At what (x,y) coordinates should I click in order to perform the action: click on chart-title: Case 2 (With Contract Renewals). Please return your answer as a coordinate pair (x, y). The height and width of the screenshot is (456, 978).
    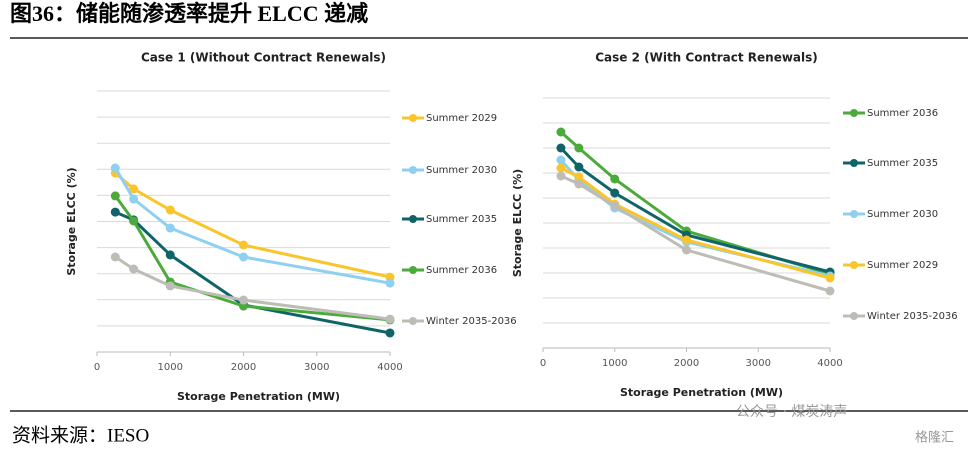
    Looking at the image, I should click on (706, 58).